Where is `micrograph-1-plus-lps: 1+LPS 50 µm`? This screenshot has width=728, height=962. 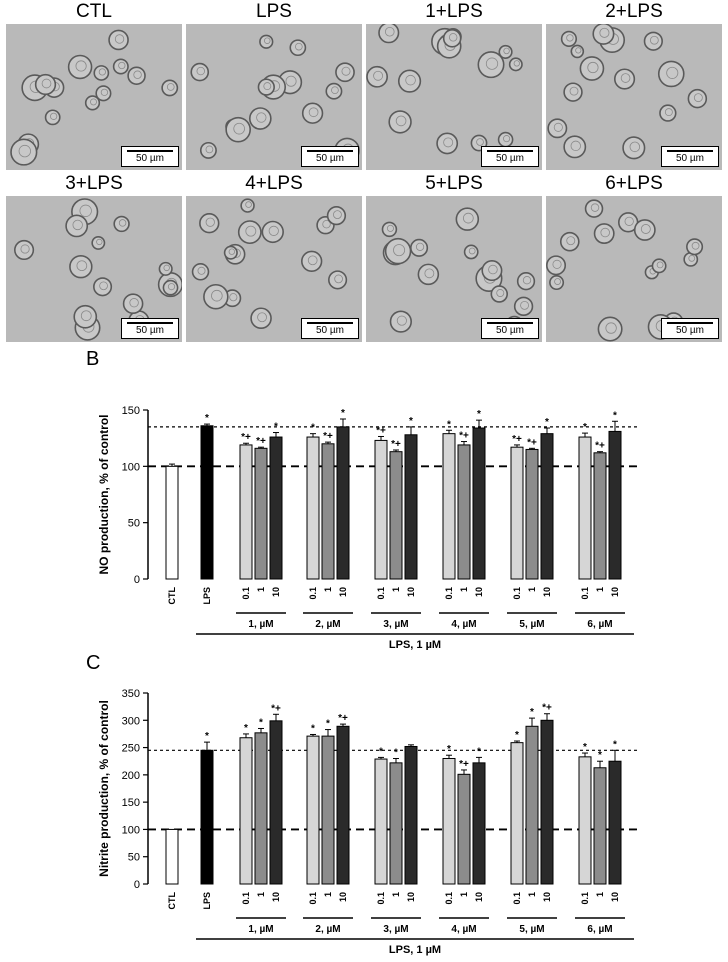
micrograph-1-plus-lps: 1+LPS 50 µm is located at coordinates (454, 85).